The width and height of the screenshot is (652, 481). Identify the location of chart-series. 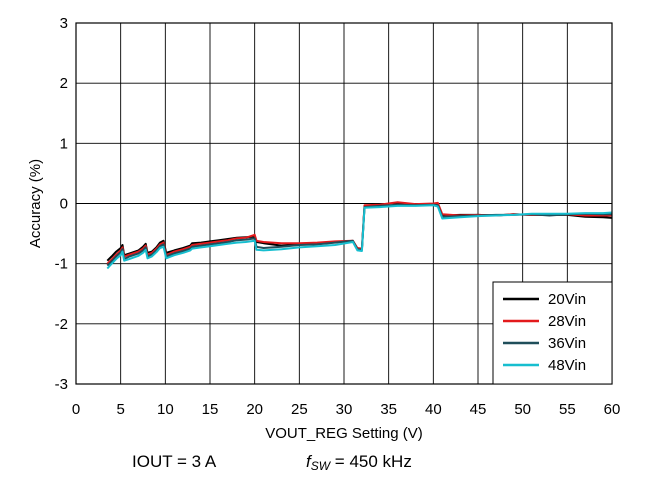
(359, 235).